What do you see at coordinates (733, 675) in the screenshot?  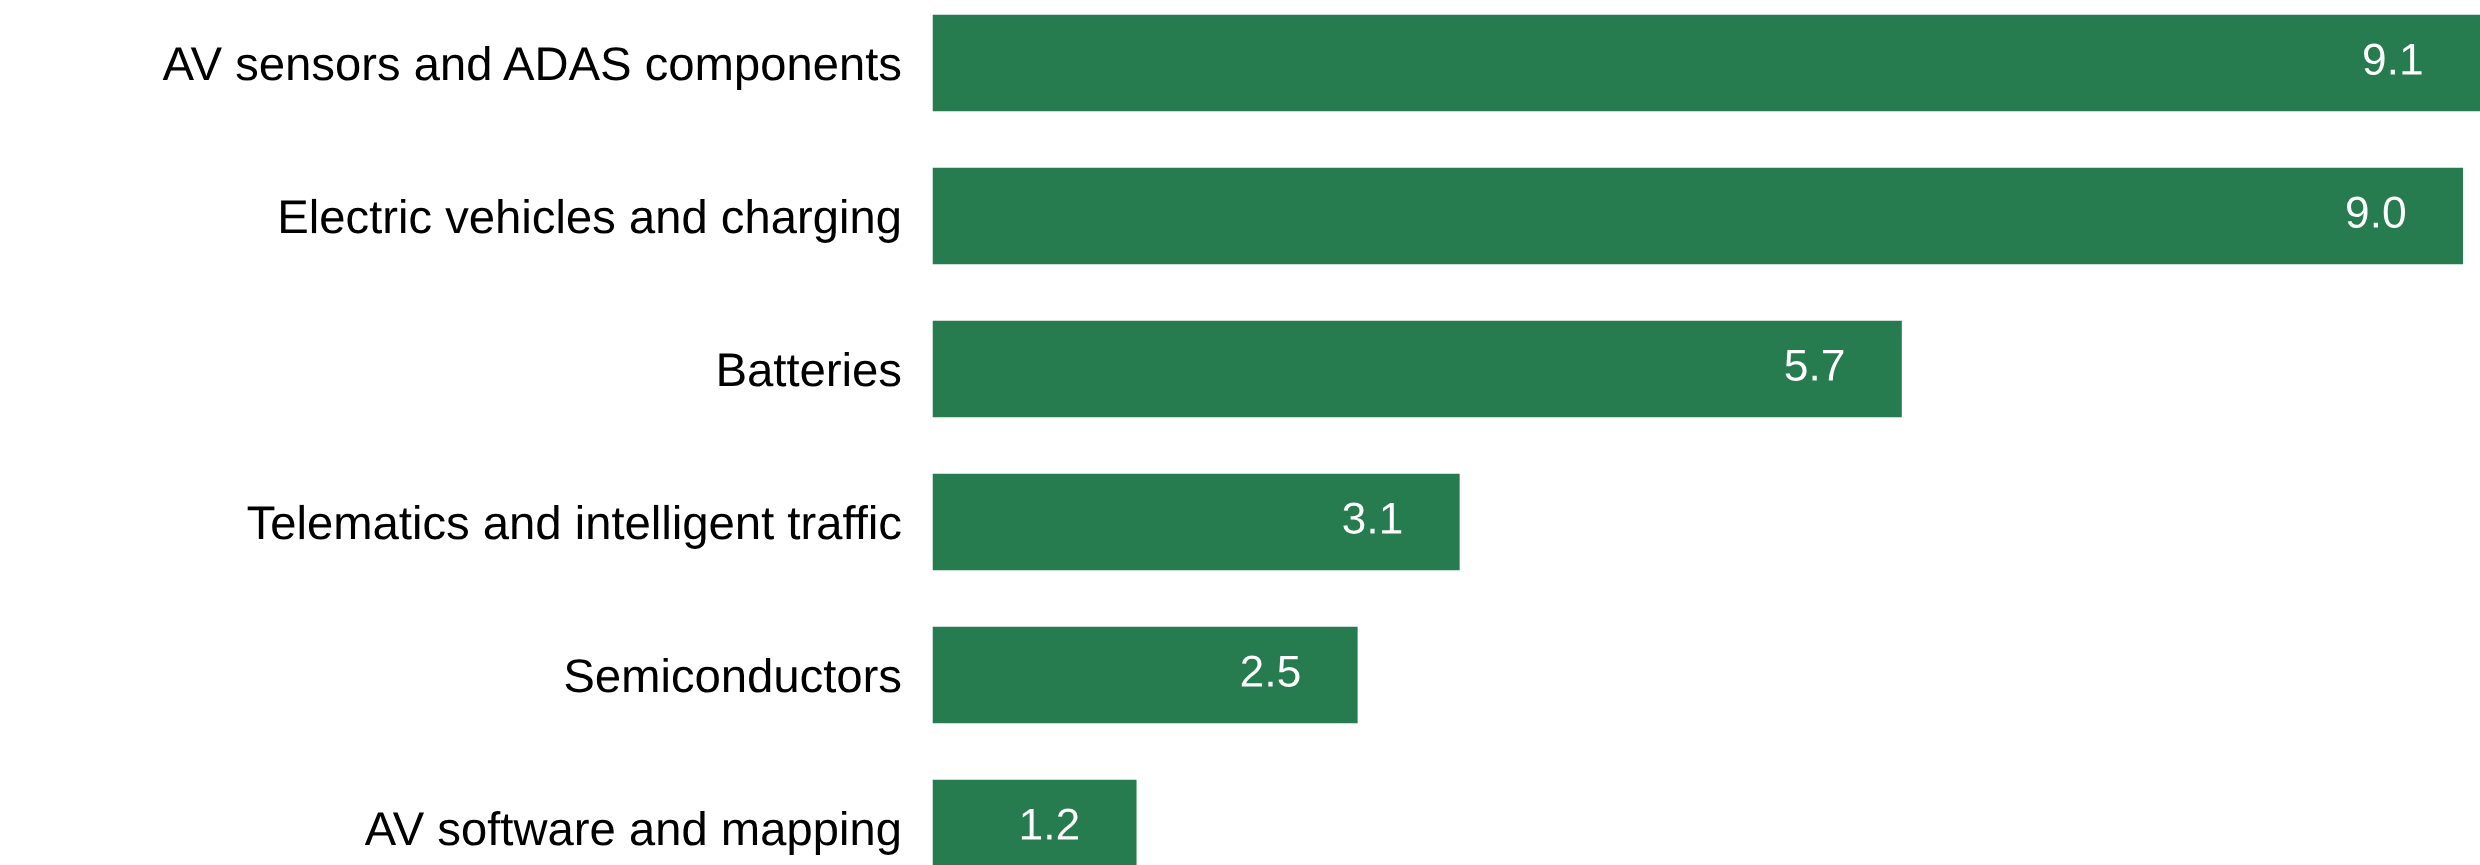 I see `y-tick-label: Semiconductors` at bounding box center [733, 675].